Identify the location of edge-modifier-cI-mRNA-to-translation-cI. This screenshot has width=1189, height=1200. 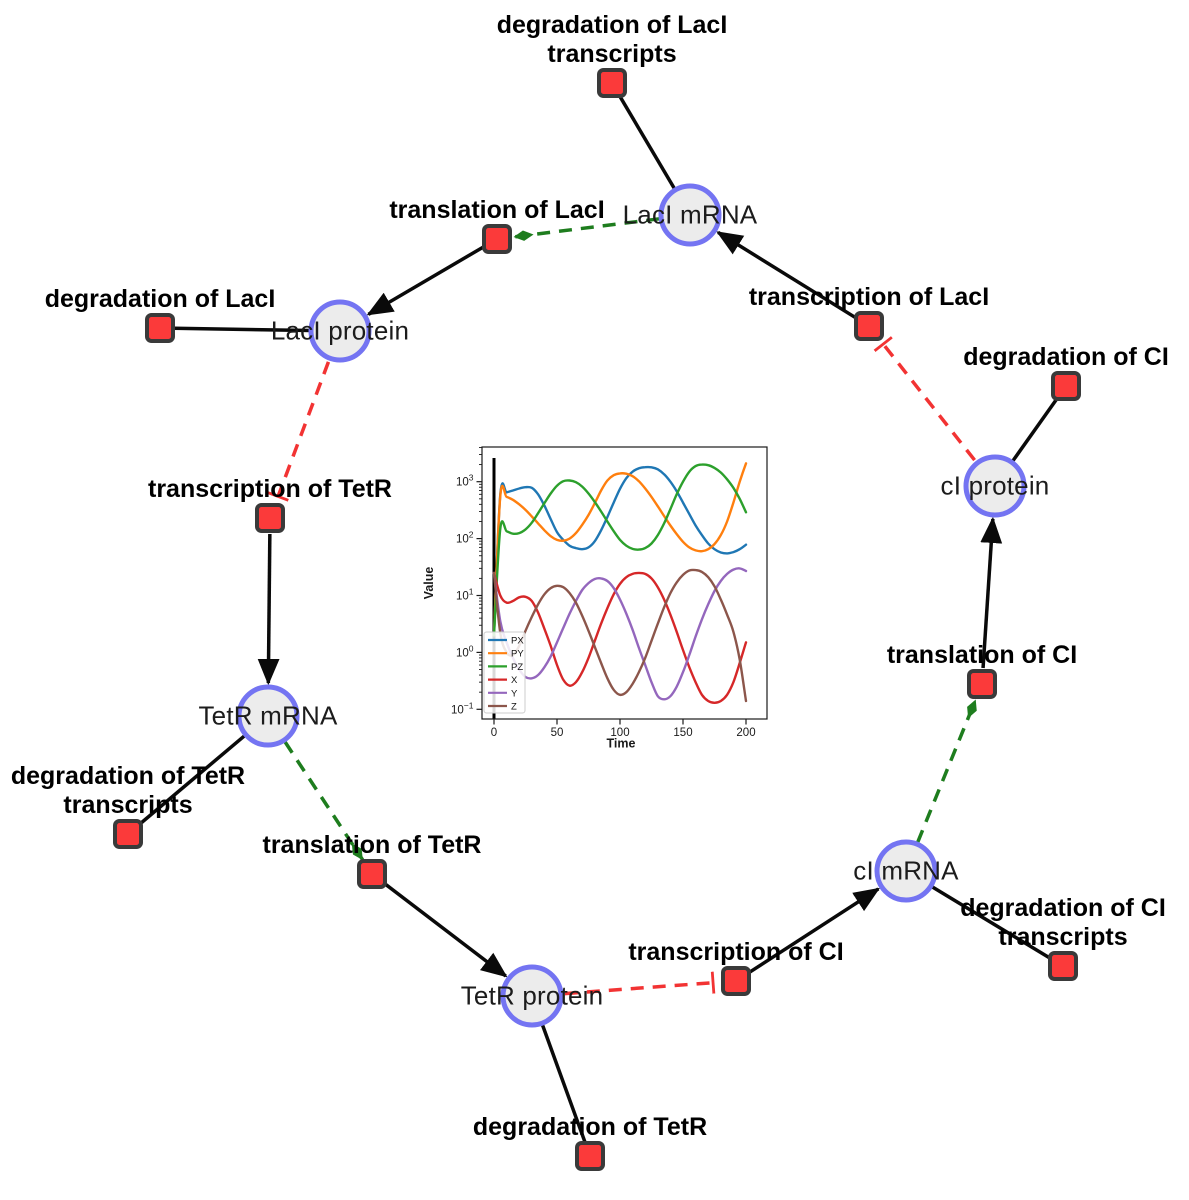
(947, 771).